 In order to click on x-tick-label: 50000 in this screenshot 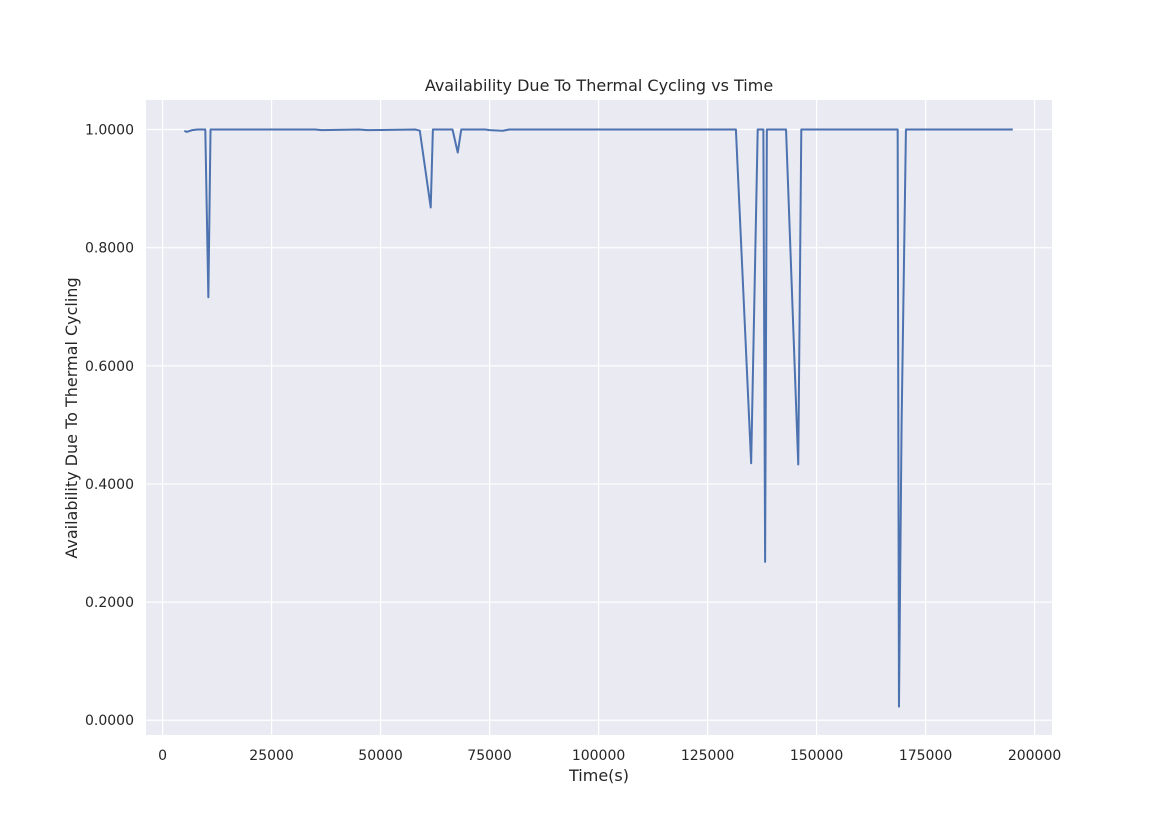, I will do `click(380, 756)`.